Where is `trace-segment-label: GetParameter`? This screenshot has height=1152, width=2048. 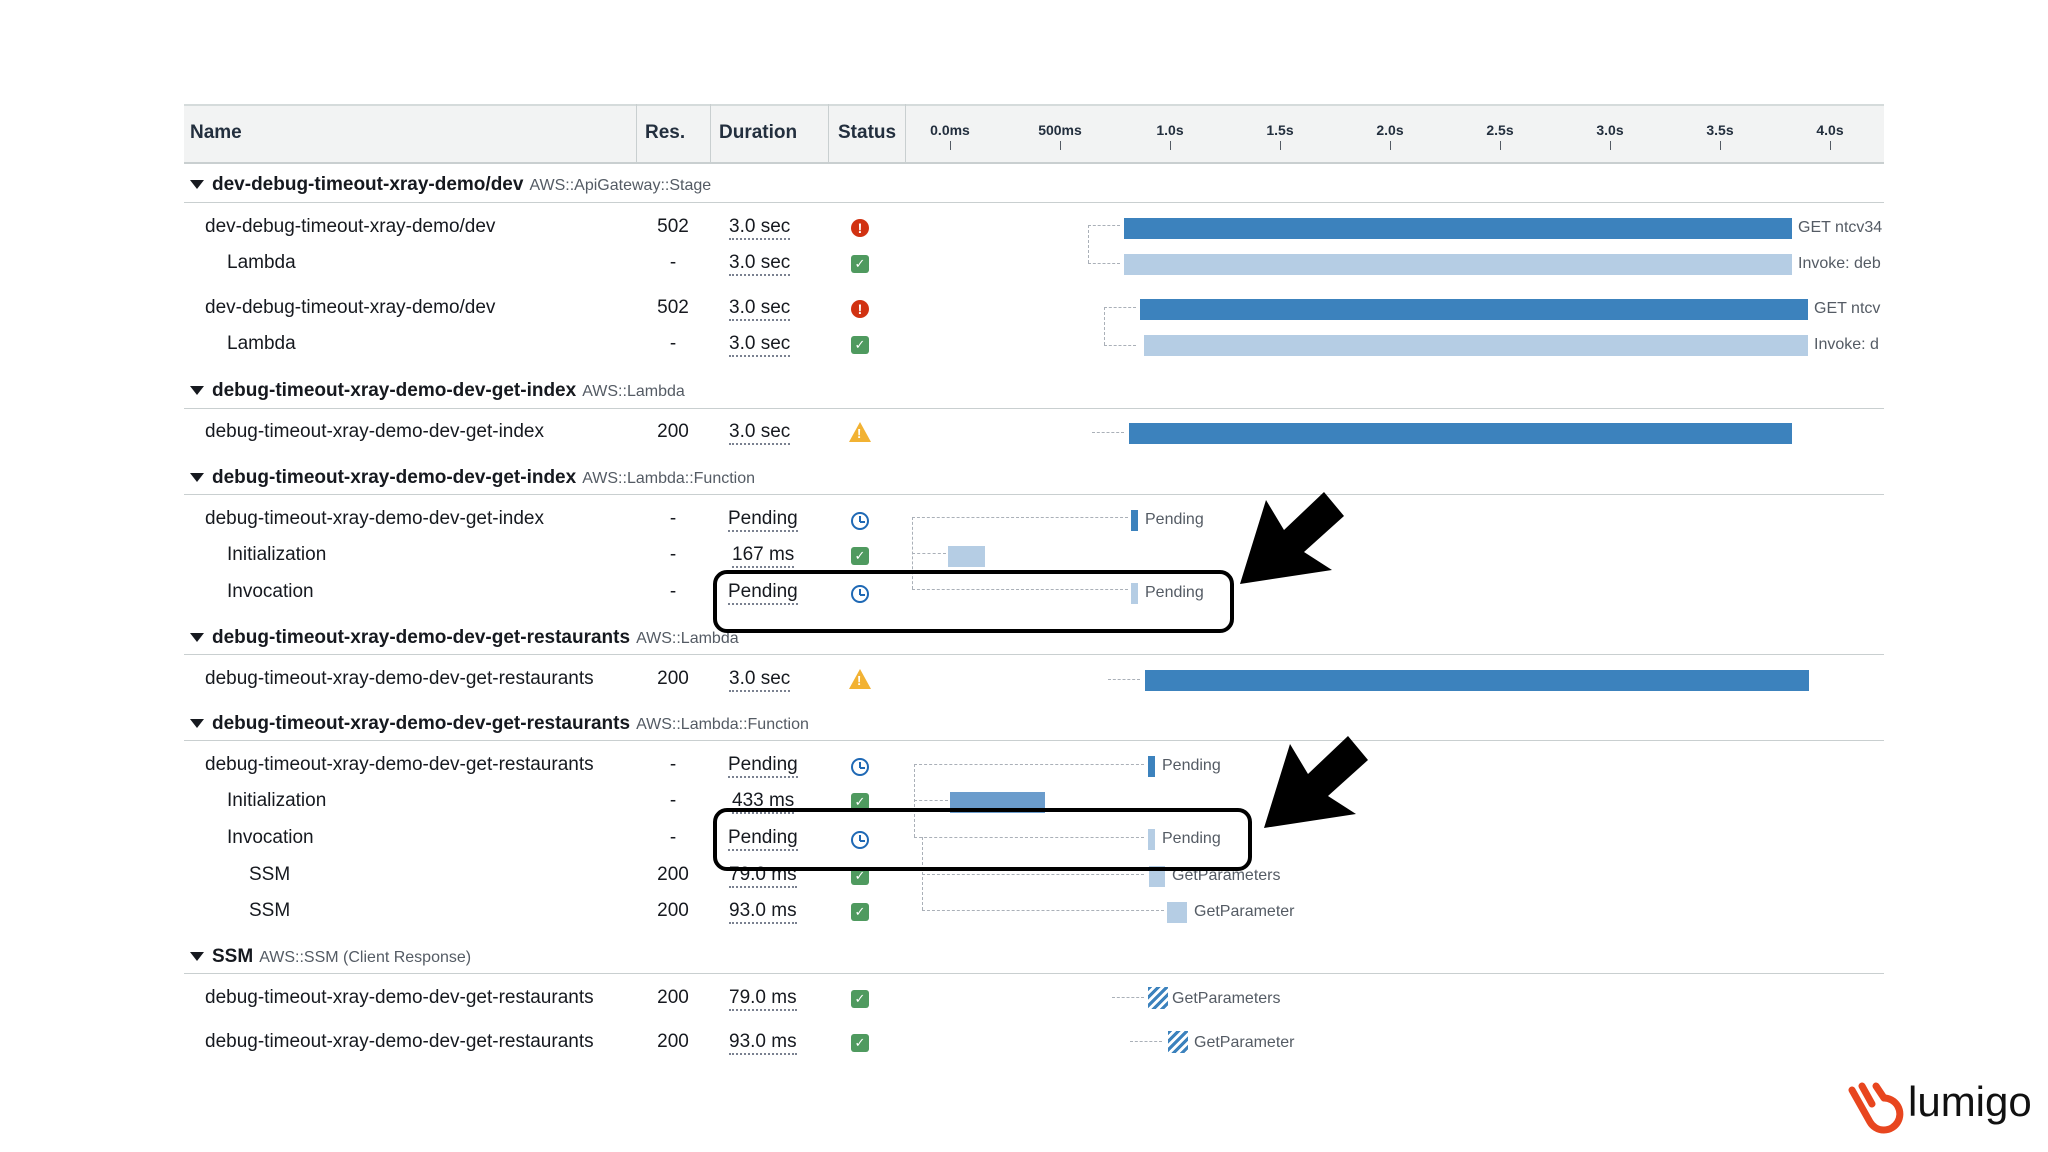 trace-segment-label: GetParameter is located at coordinates (1244, 911).